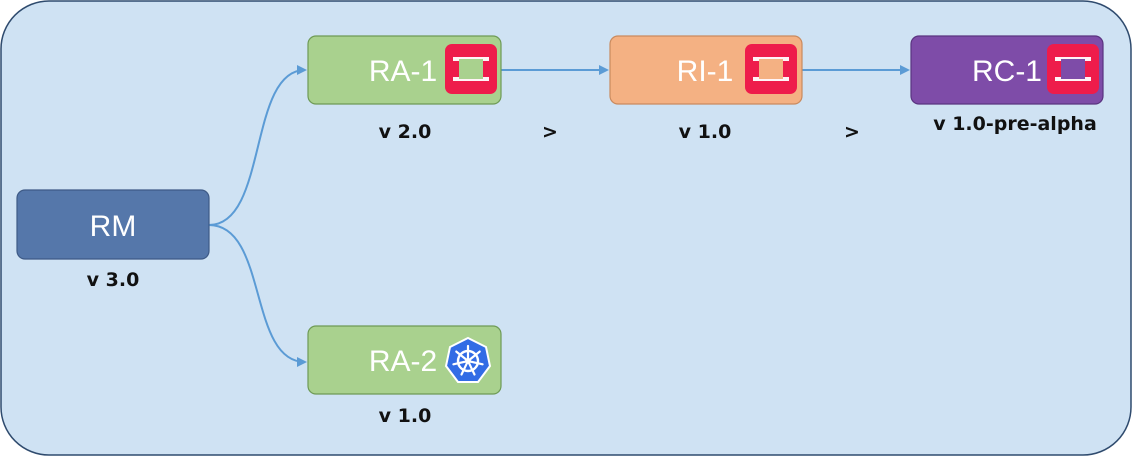 This screenshot has width=1133, height=457. I want to click on node-ra1: RA-1, so click(404, 70).